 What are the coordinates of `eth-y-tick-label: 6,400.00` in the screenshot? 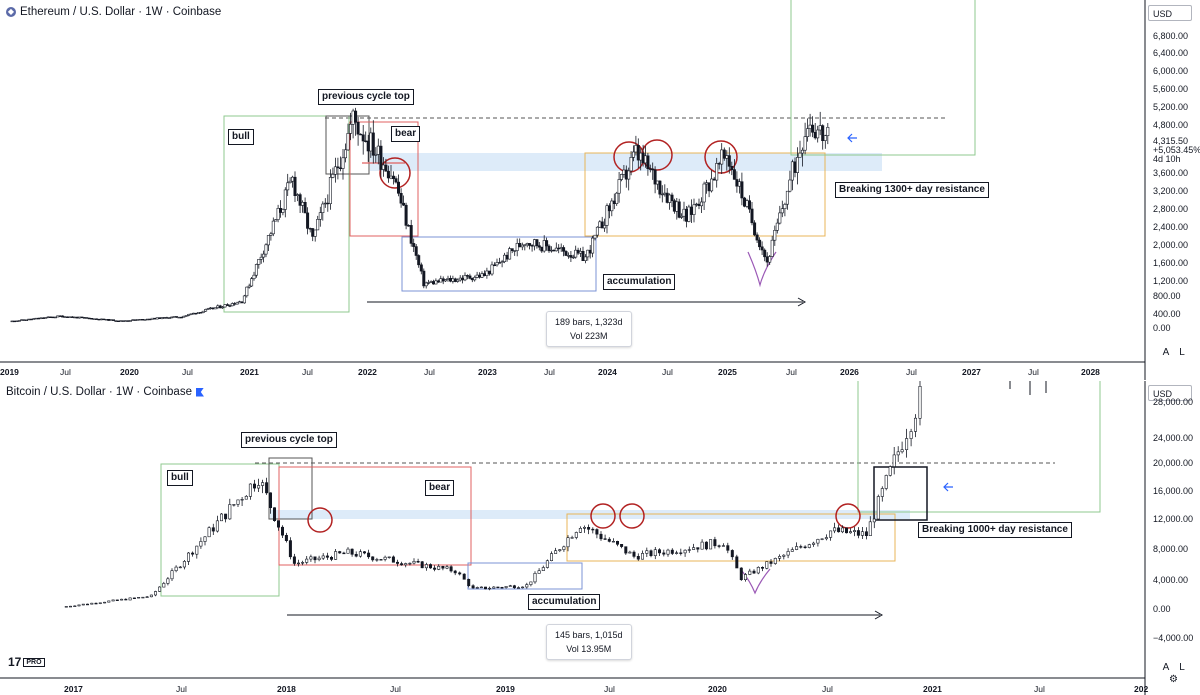 It's located at (1171, 53).